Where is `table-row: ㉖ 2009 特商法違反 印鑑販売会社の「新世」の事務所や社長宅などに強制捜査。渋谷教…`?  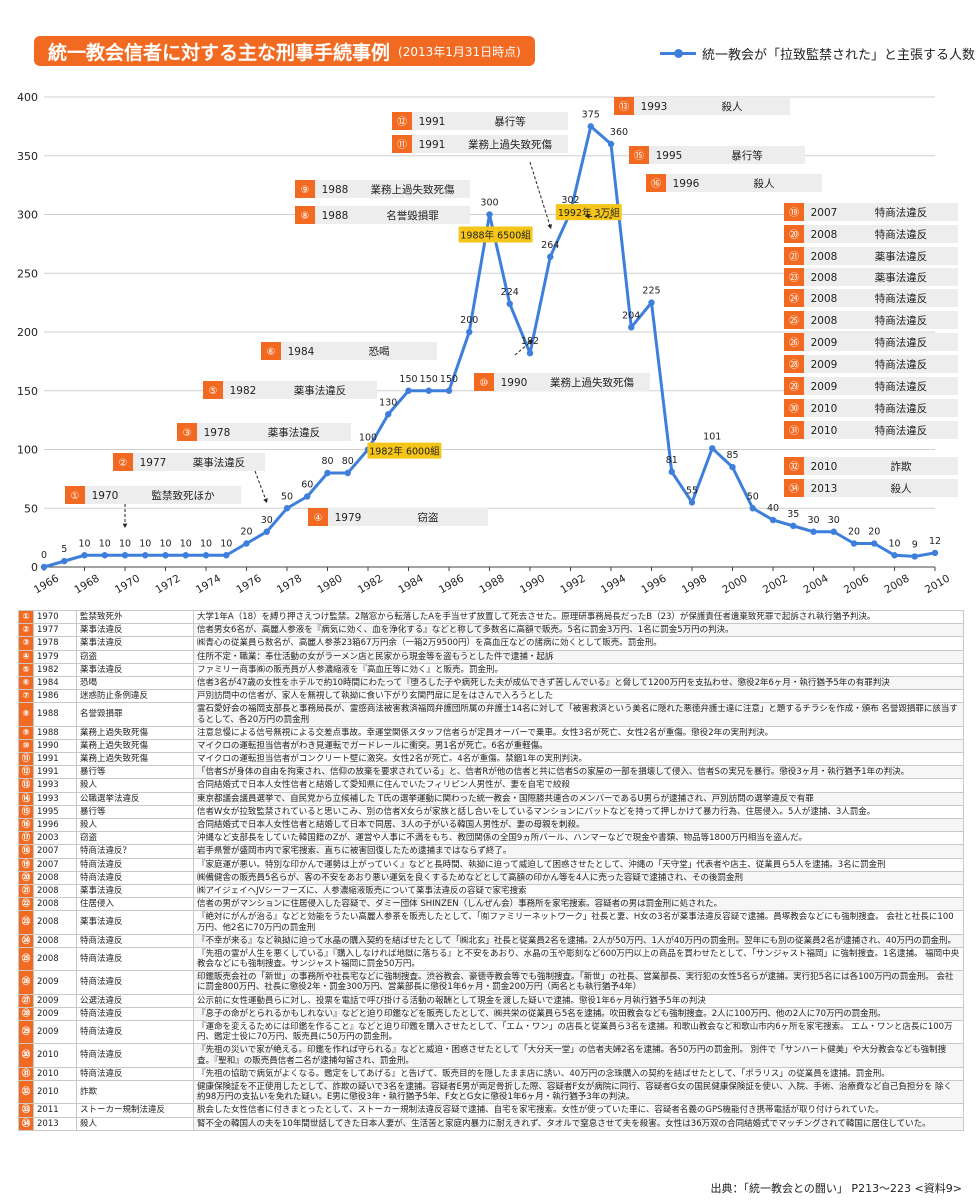
table-row: ㉖ 2009 特商法違反 印鑑販売会社の「新世」の事務所や社長宅などに強制捜査。渋谷教… is located at coordinates (491, 982).